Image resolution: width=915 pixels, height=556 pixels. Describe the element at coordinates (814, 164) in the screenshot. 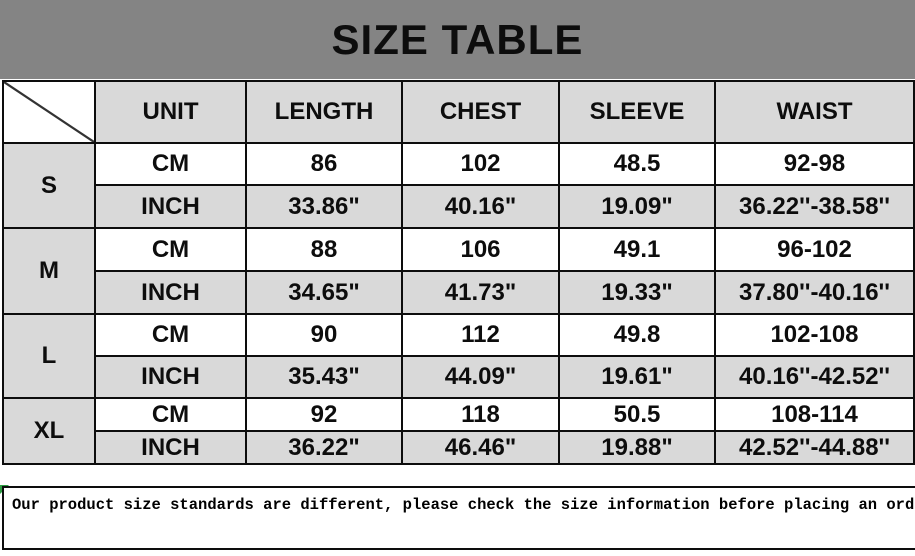

I see `value-cell: 92-98` at that location.